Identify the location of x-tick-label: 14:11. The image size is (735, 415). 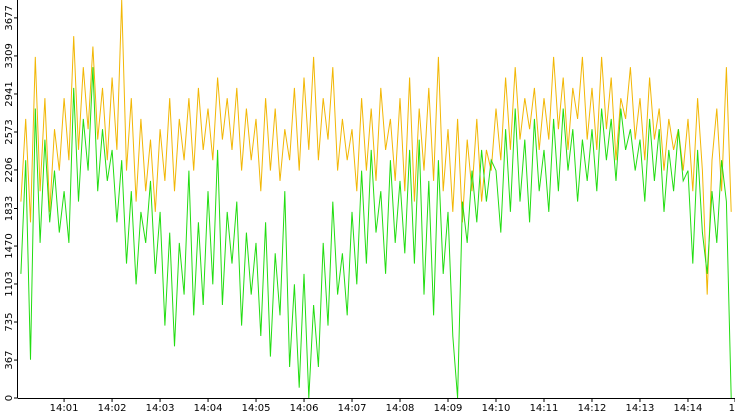
(544, 408).